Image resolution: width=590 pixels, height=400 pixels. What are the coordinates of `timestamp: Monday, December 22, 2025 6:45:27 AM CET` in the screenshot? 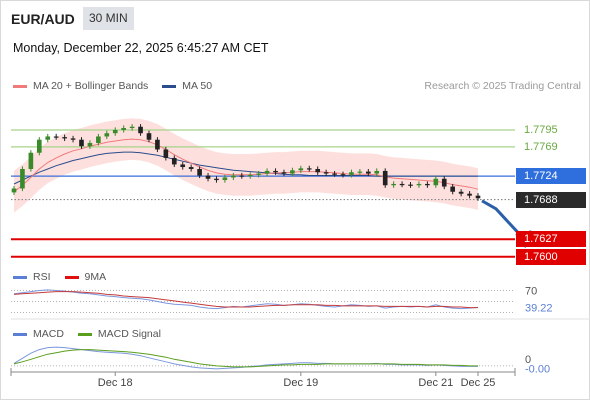 It's located at (141, 48).